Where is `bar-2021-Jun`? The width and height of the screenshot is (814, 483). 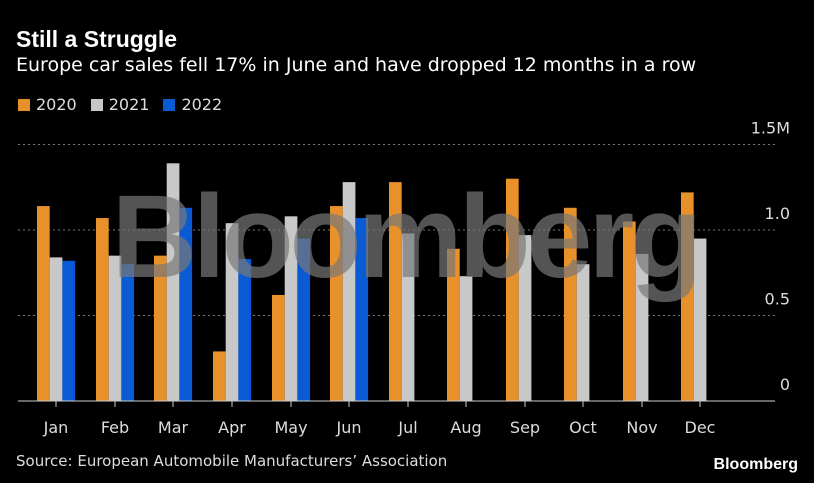
bar-2021-Jun is located at coordinates (349, 291).